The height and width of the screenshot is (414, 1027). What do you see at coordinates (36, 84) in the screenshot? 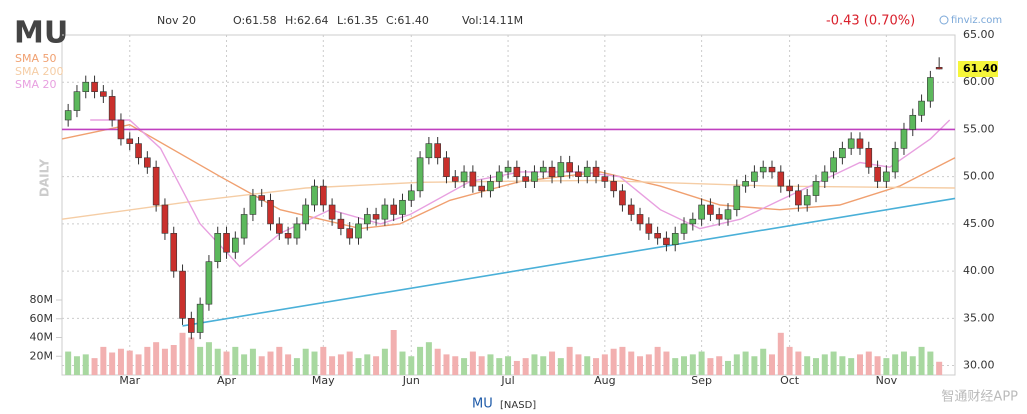
I see `legend-label: SMA 20` at bounding box center [36, 84].